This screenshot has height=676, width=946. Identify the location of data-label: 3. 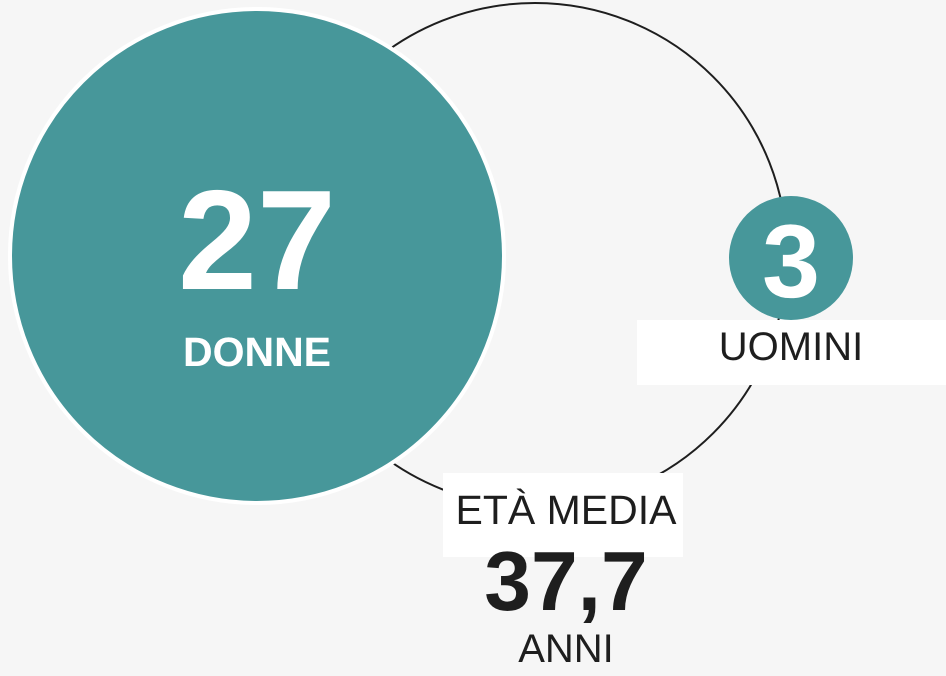
(791, 262).